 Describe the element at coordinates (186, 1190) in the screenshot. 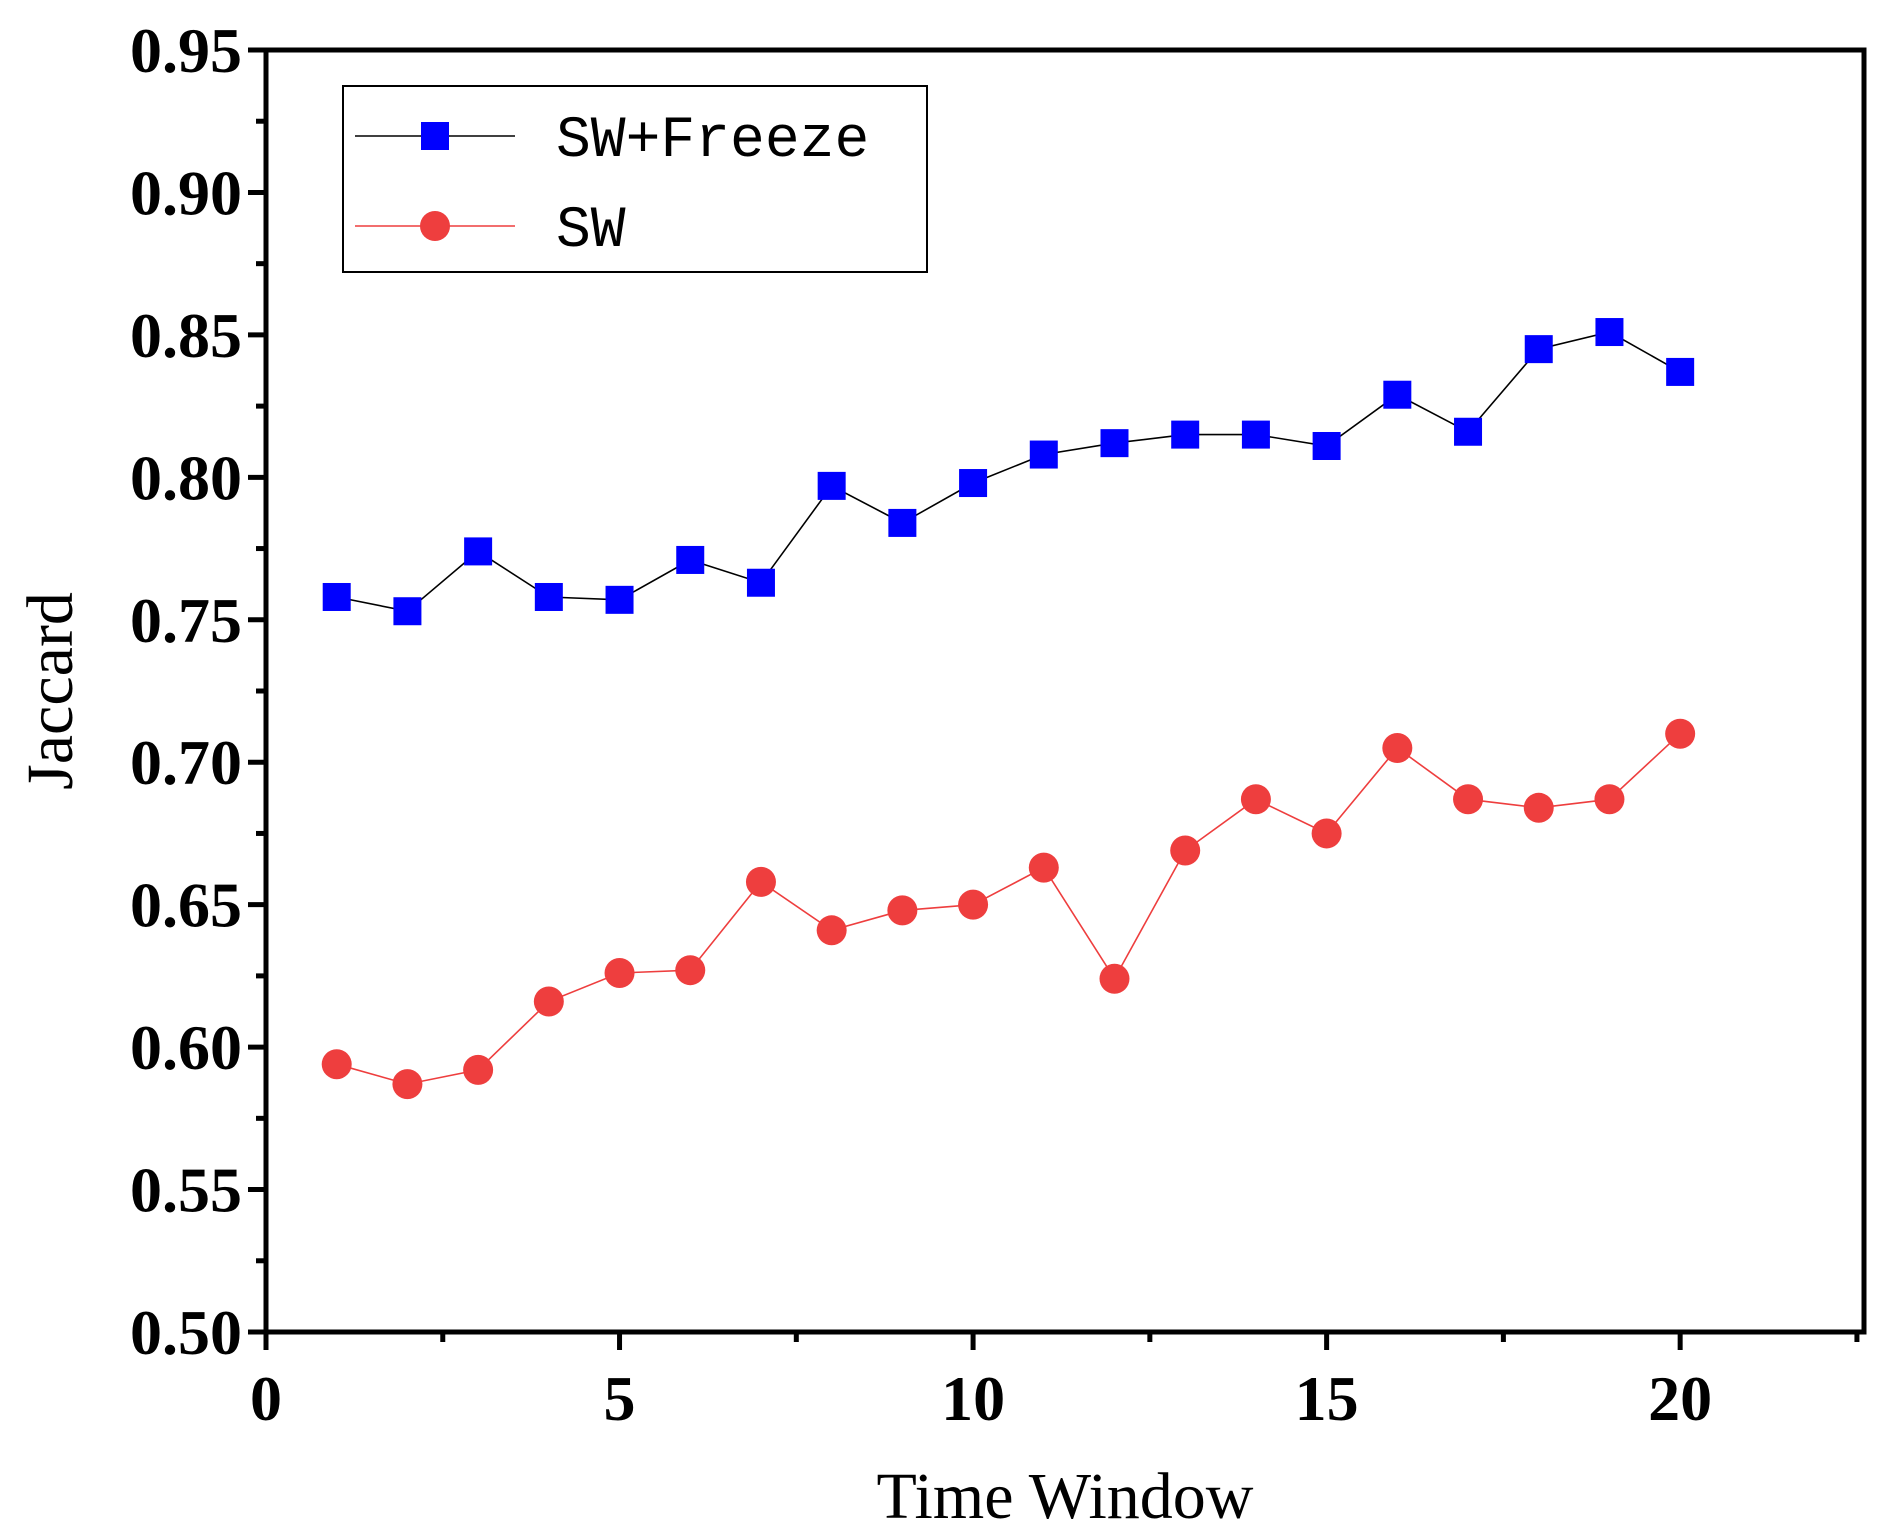

I see `y-tick-label: 0.55` at that location.